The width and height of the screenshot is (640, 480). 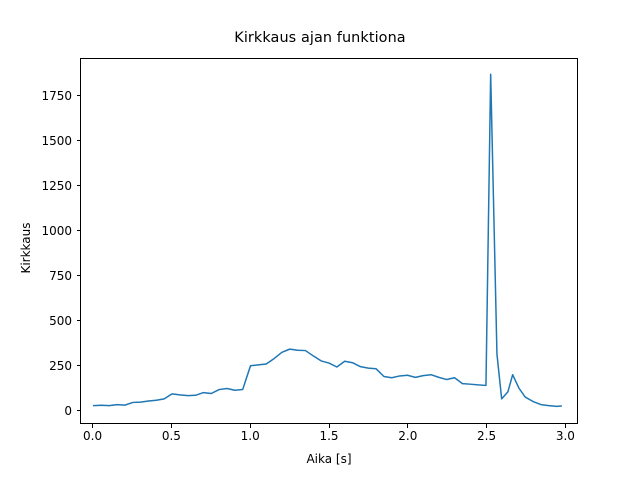 I want to click on y-tick-label: 250, so click(x=60, y=365).